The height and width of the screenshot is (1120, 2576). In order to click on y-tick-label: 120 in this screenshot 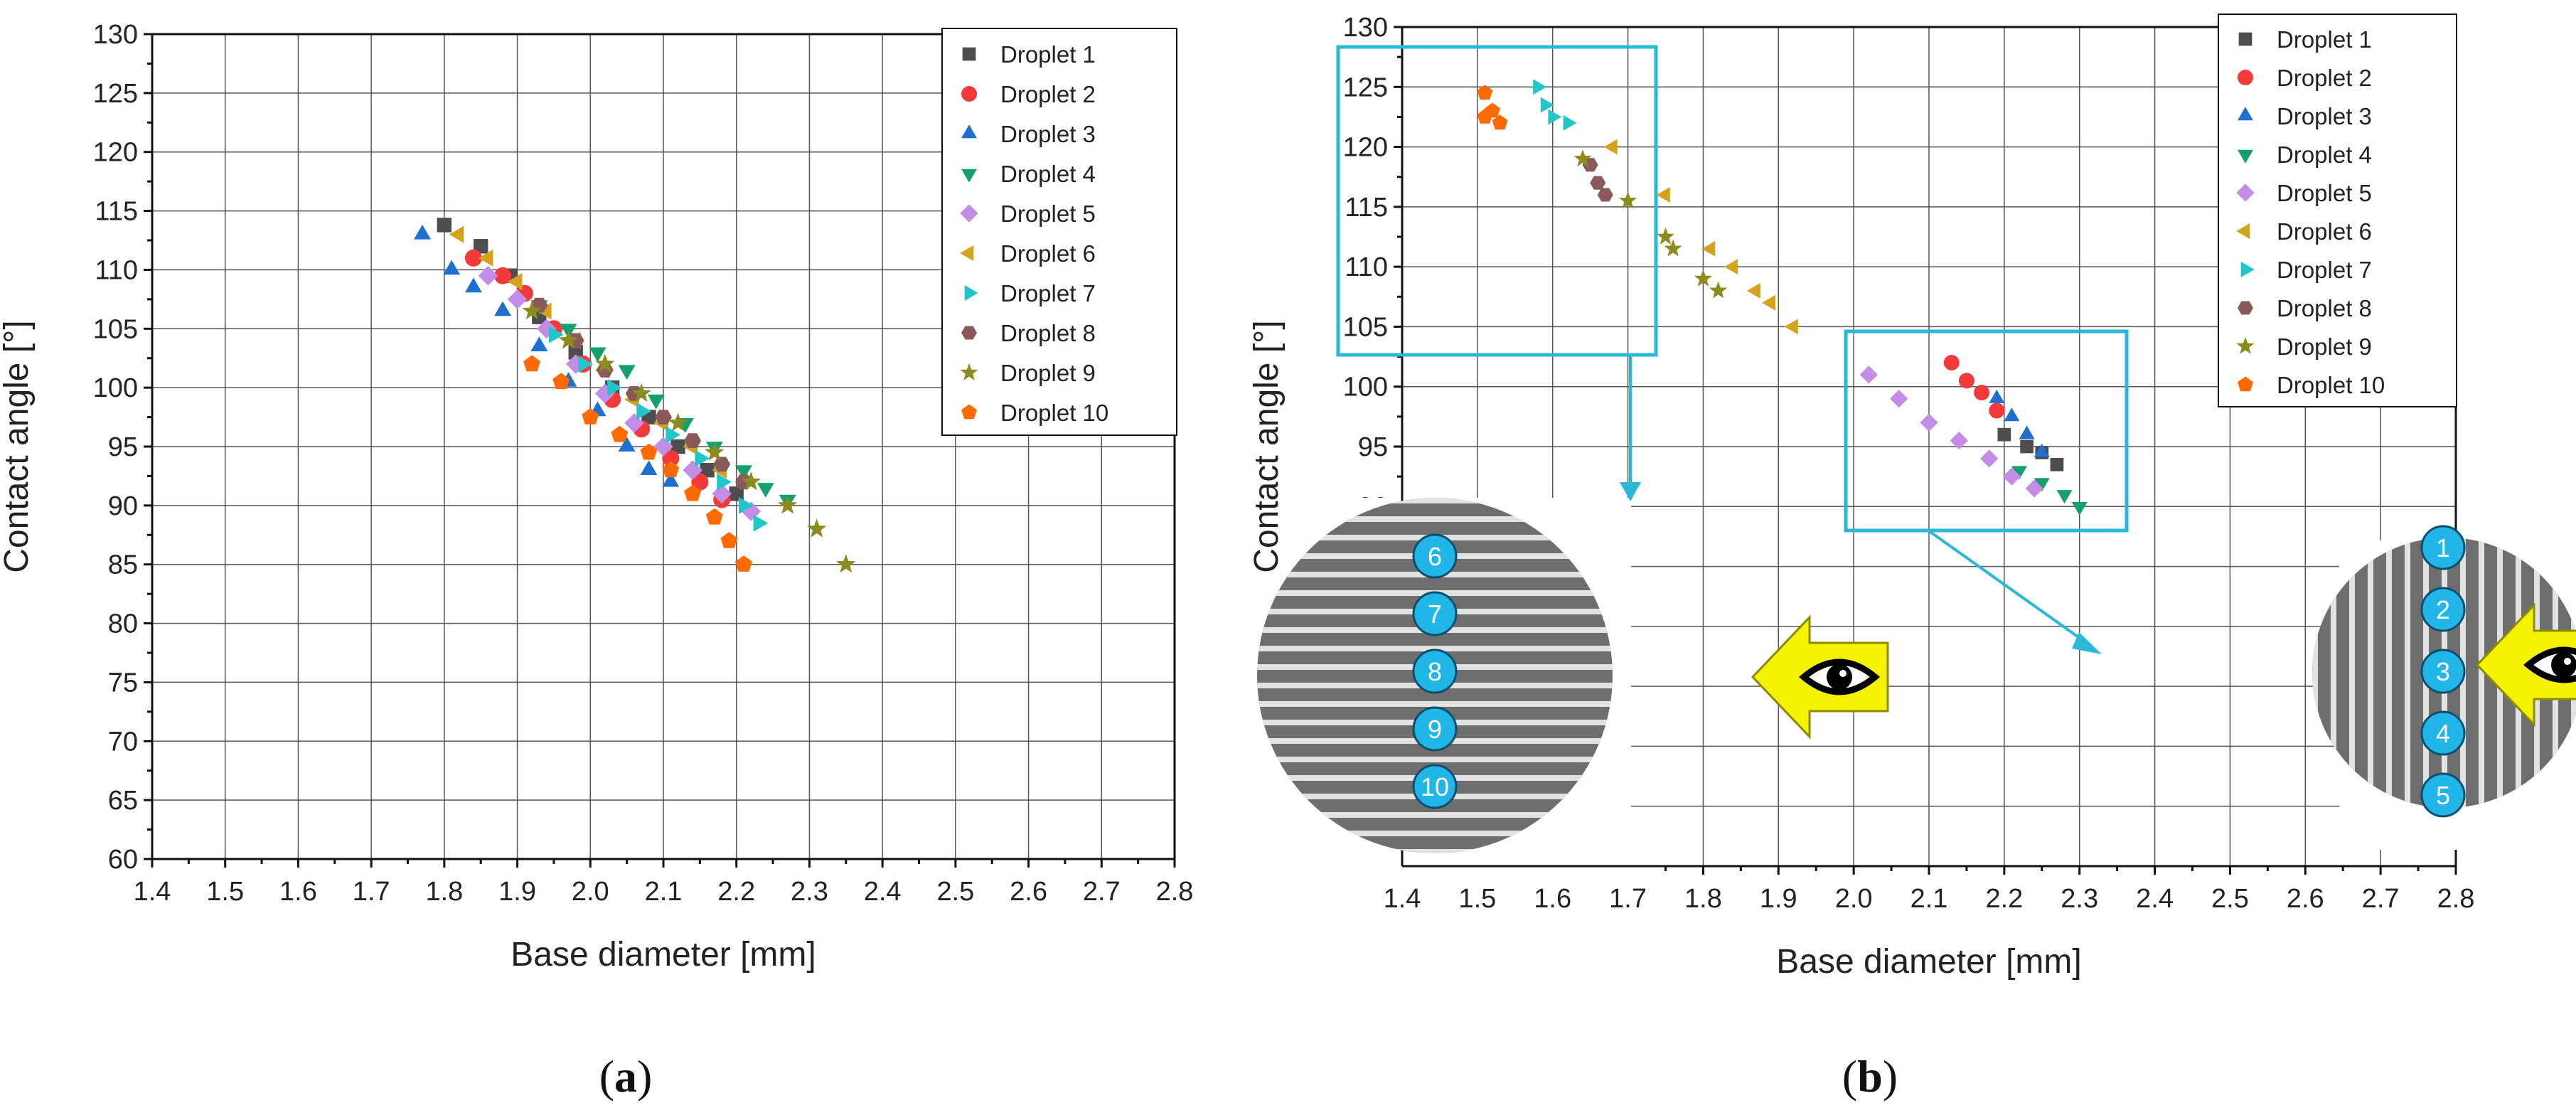, I will do `click(1365, 148)`.